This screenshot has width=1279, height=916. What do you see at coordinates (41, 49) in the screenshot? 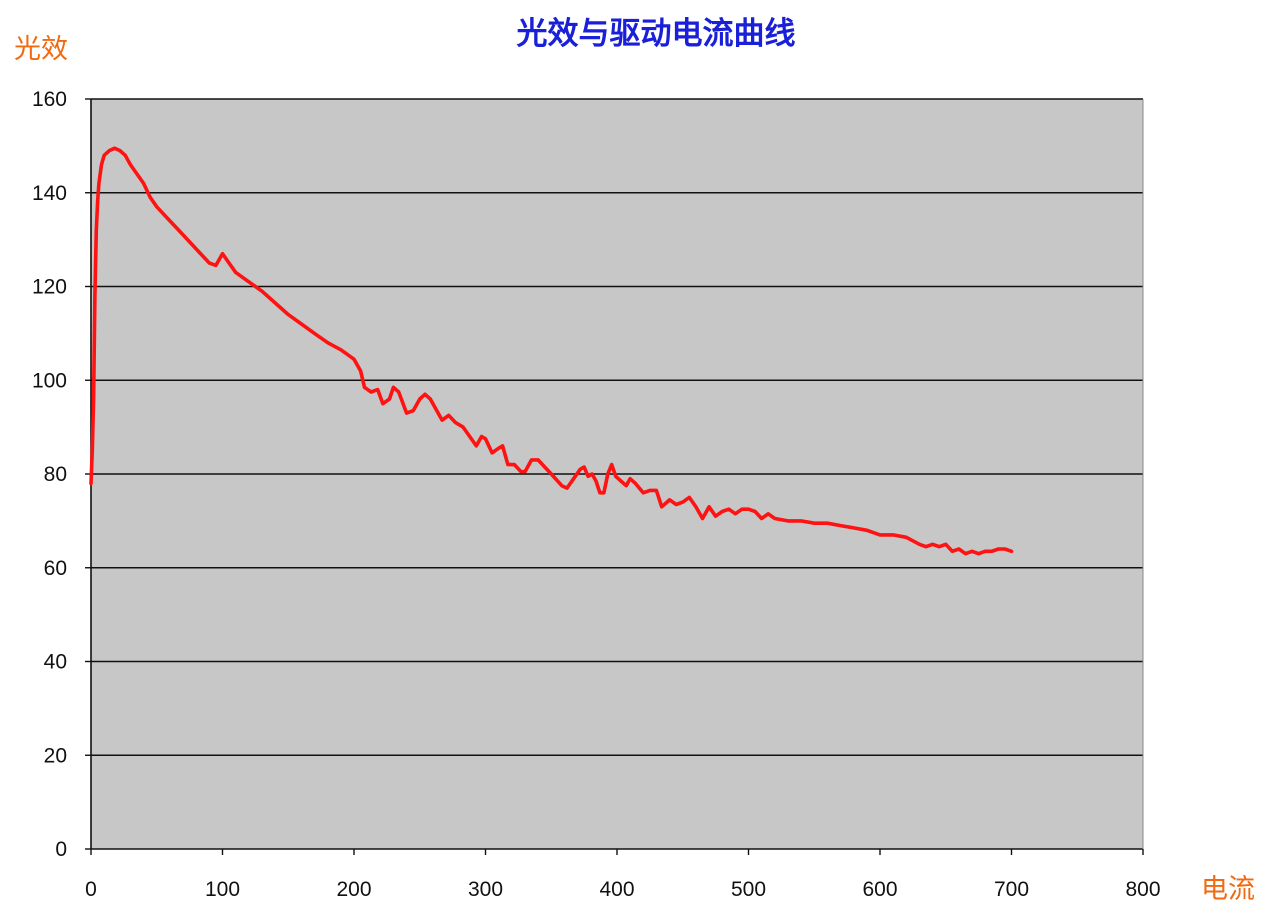
I see `y-axis-title: 光效` at bounding box center [41, 49].